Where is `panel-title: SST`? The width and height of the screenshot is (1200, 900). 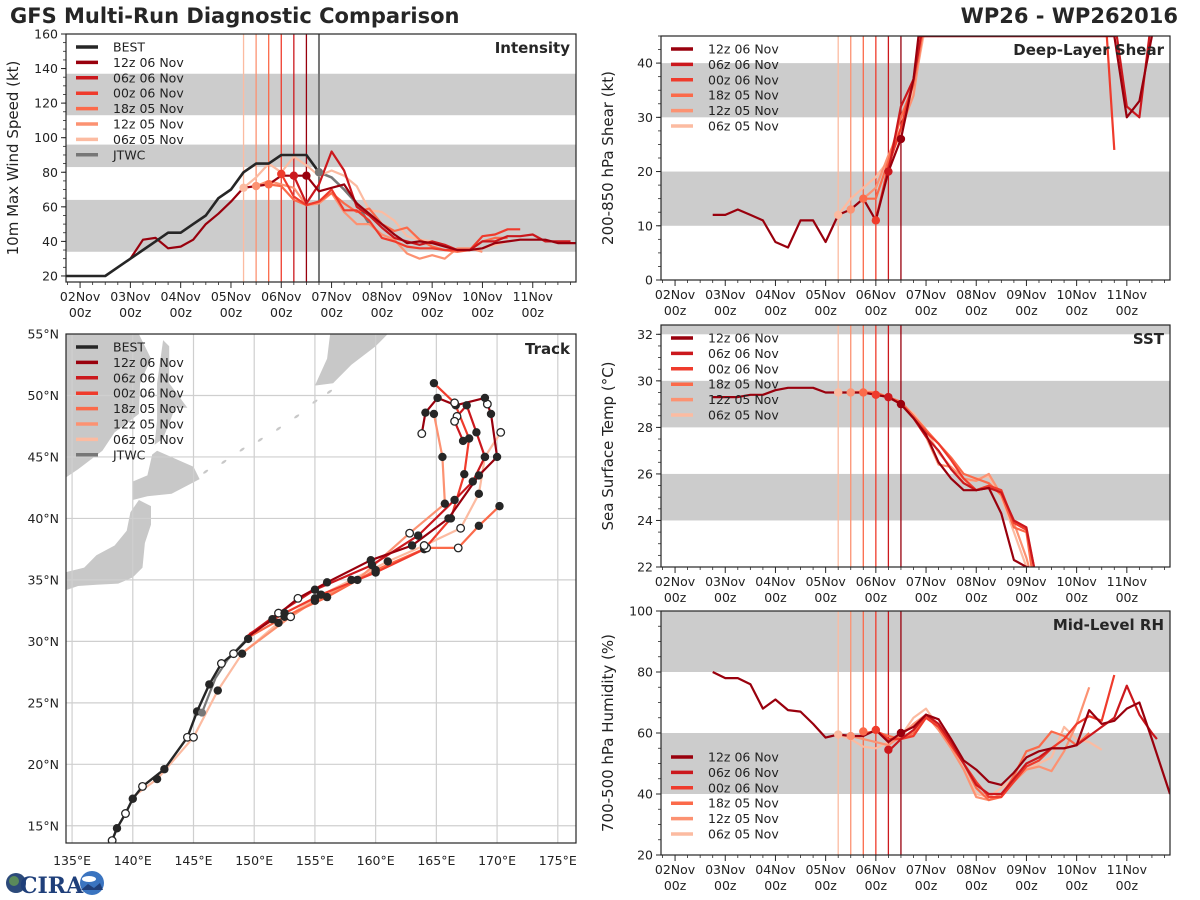
panel-title: SST is located at coordinates (1149, 339).